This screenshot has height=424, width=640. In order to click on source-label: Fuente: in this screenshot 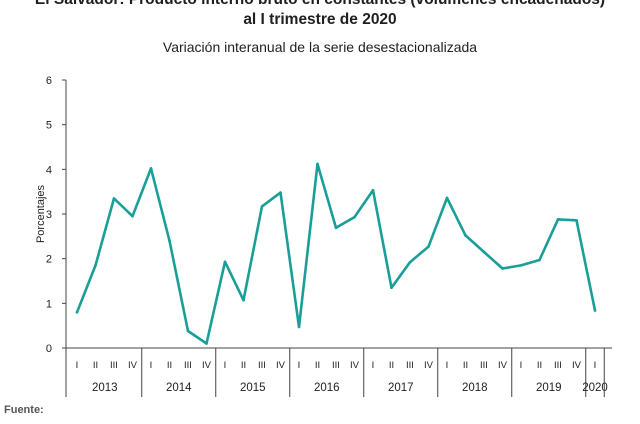, I will do `click(24, 410)`.